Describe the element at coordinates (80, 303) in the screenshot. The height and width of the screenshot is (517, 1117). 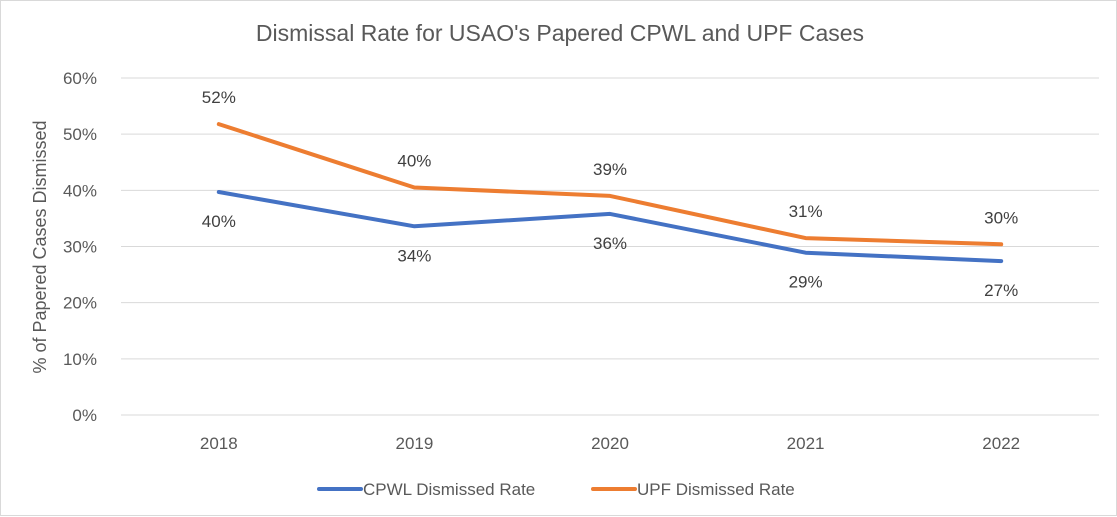
I see `y-tick-label: 20%` at that location.